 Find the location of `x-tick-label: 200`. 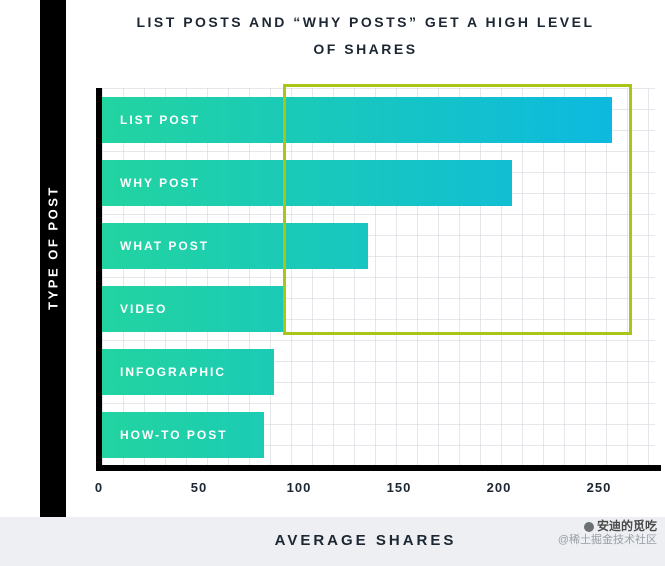

x-tick-label: 200 is located at coordinates (499, 487).